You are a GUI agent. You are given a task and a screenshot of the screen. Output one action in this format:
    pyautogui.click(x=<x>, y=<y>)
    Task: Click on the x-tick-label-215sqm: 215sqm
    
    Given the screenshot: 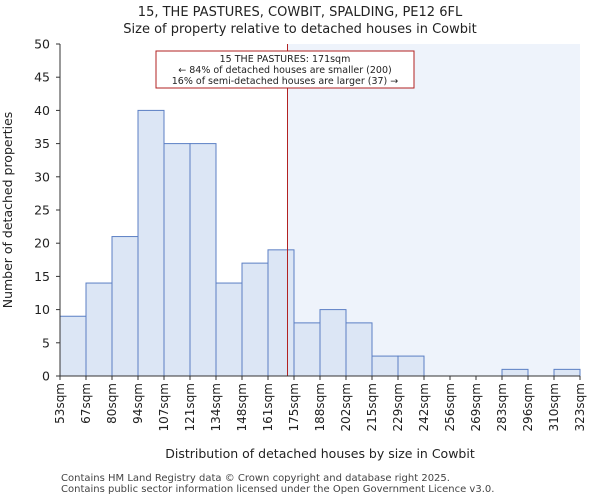 What is the action you would take?
    pyautogui.click(x=372, y=407)
    